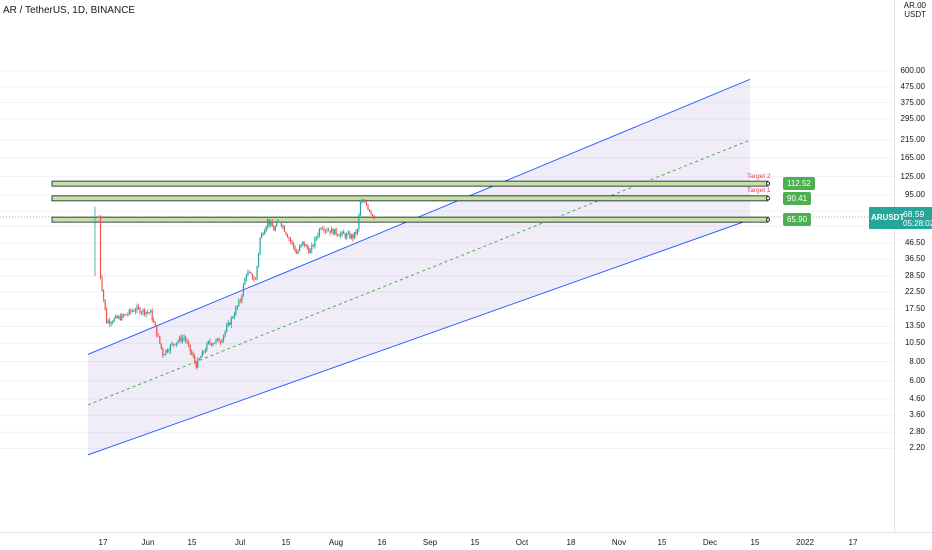 This screenshot has width=932, height=550. I want to click on time-tick-label: Dec, so click(710, 542).